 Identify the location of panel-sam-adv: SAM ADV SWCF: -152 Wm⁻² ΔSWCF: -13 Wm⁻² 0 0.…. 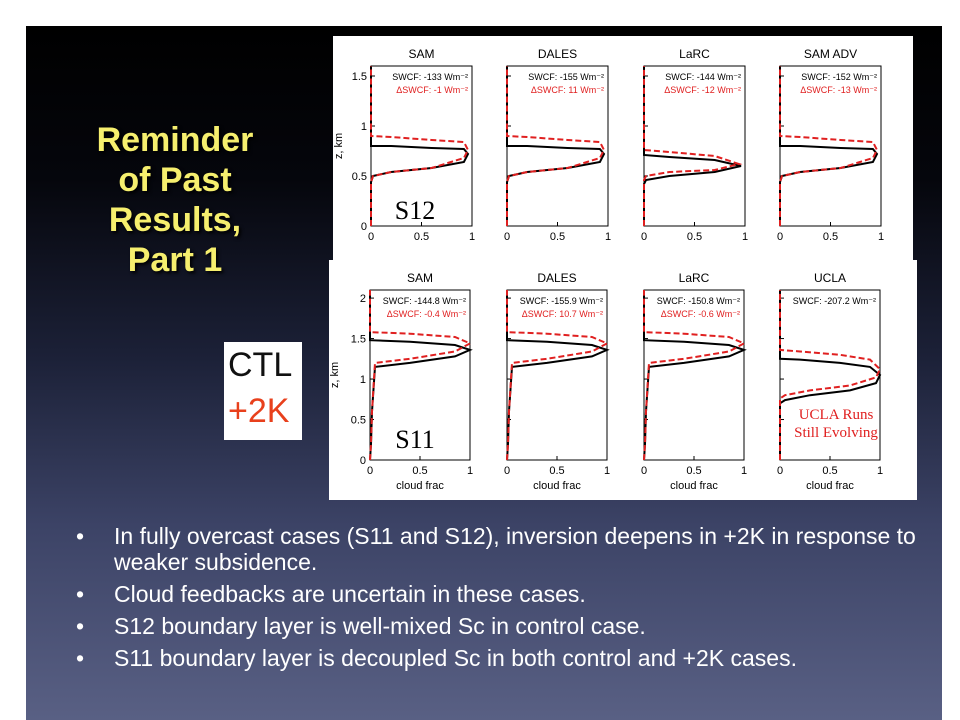
(830, 145).